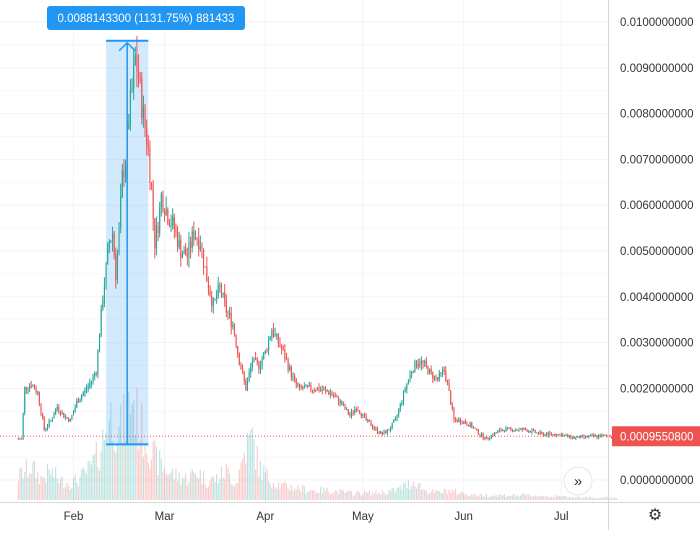 Image resolution: width=700 pixels, height=557 pixels. Describe the element at coordinates (655, 515) in the screenshot. I see `settings-button: ⚙` at that location.